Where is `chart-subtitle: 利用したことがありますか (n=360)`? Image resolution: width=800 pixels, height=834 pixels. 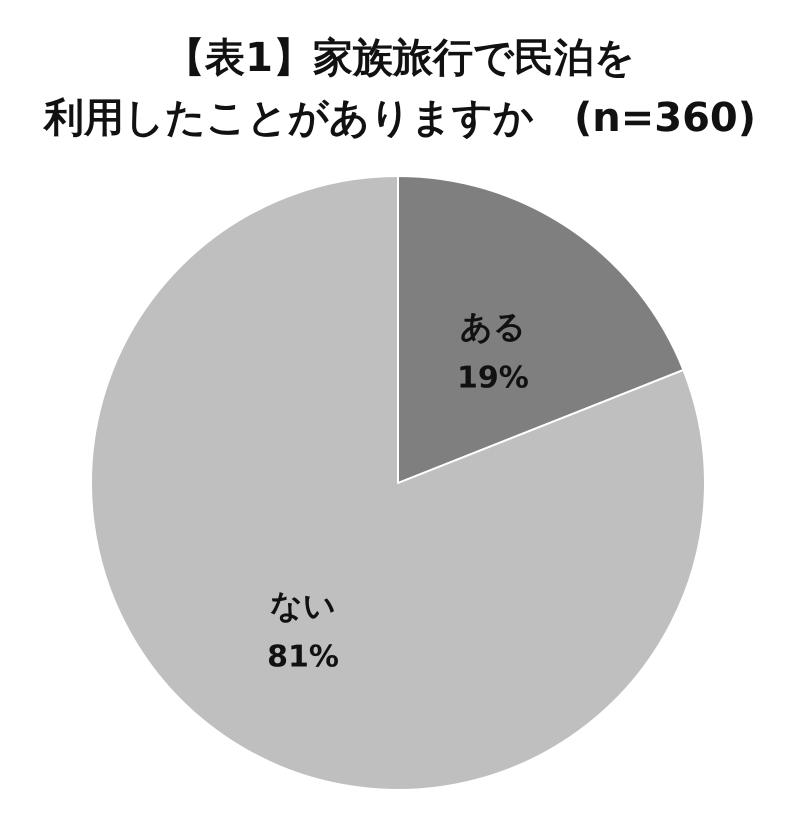 chart-subtitle: 利用したことがありますか (n=360) is located at coordinates (400, 118).